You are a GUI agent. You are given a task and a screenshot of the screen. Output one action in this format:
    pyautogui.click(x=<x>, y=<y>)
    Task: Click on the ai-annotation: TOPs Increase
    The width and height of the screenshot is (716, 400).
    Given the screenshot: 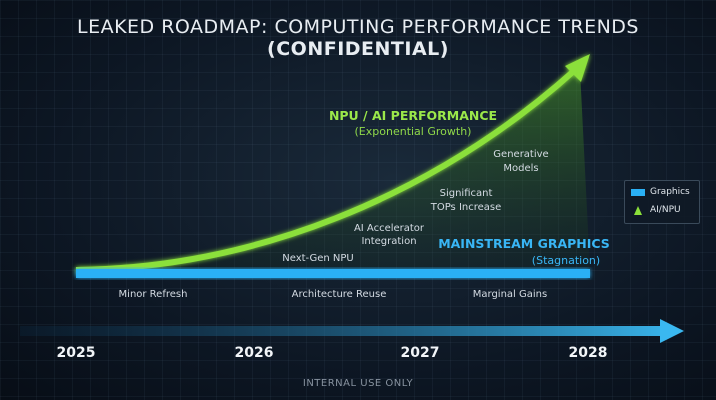 What is the action you would take?
    pyautogui.click(x=466, y=207)
    